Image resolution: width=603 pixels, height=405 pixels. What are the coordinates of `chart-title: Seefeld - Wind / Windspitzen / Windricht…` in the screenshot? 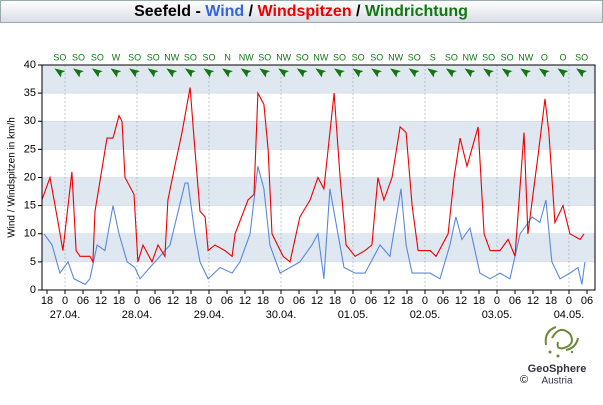 It's located at (301, 11).